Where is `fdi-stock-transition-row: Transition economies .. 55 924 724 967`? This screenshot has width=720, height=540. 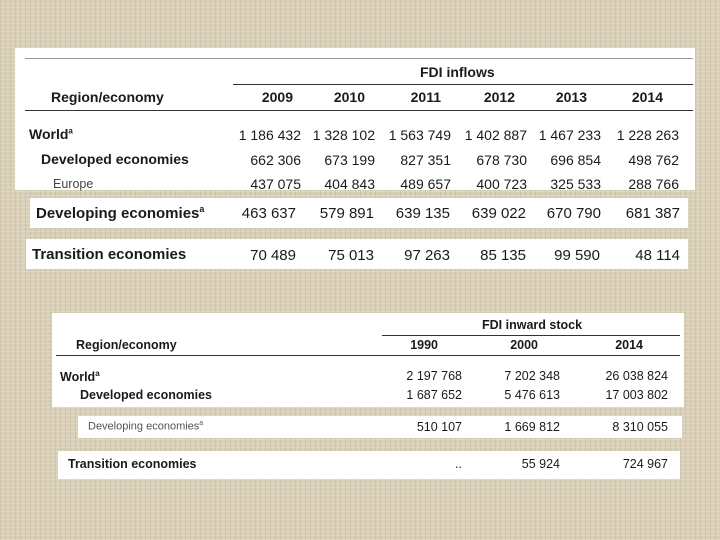 fdi-stock-transition-row: Transition economies .. 55 924 724 967 is located at coordinates (369, 465).